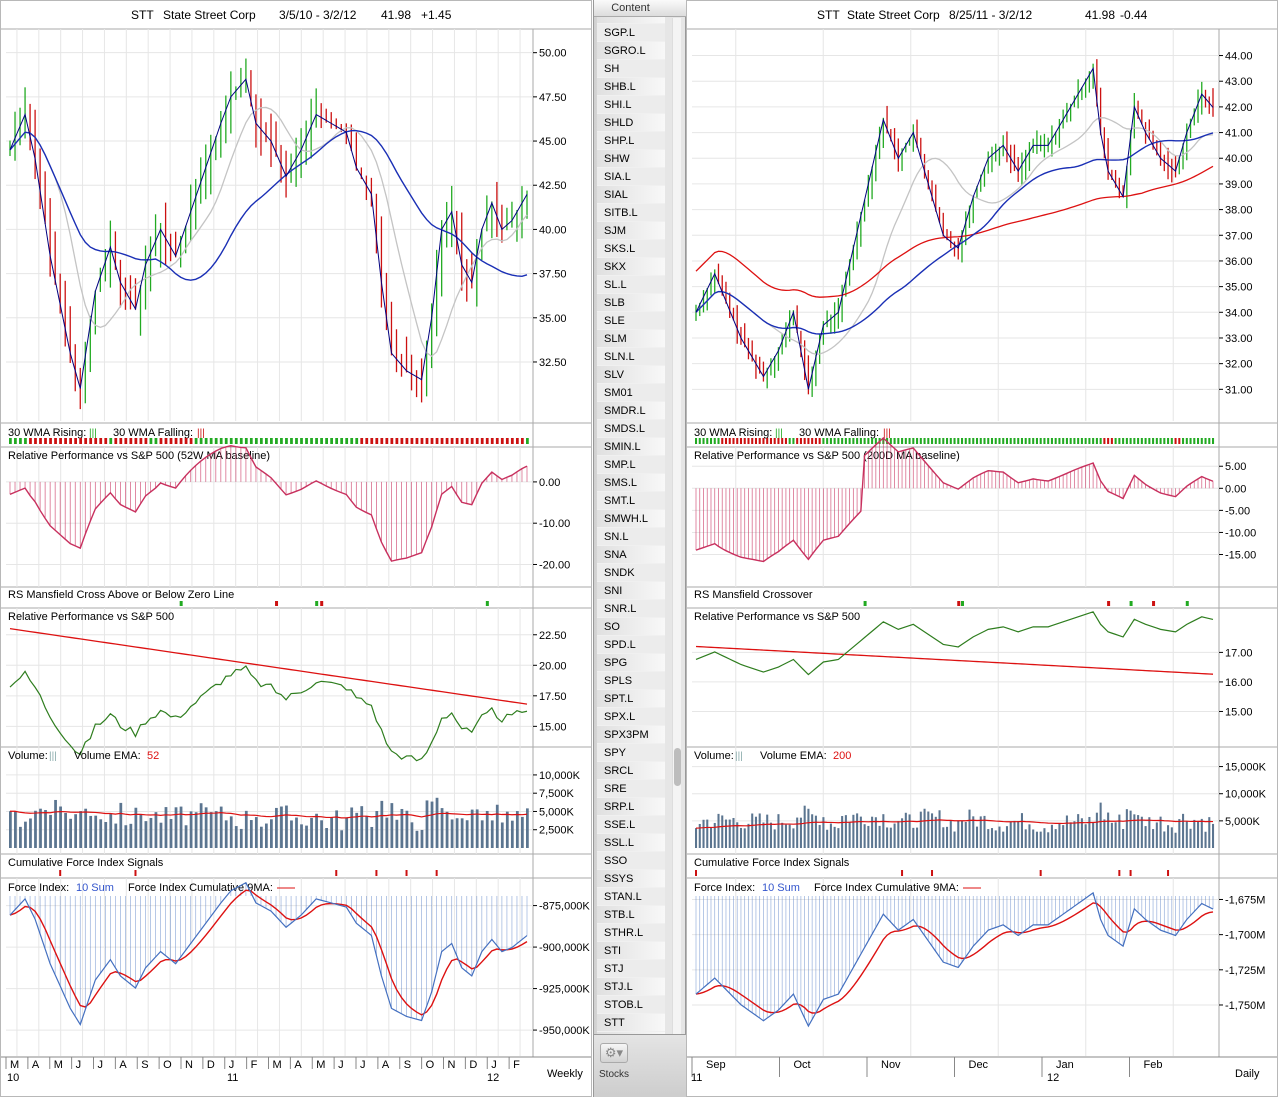  I want to click on symbol-list-item: SMDS.L, so click(631, 429).